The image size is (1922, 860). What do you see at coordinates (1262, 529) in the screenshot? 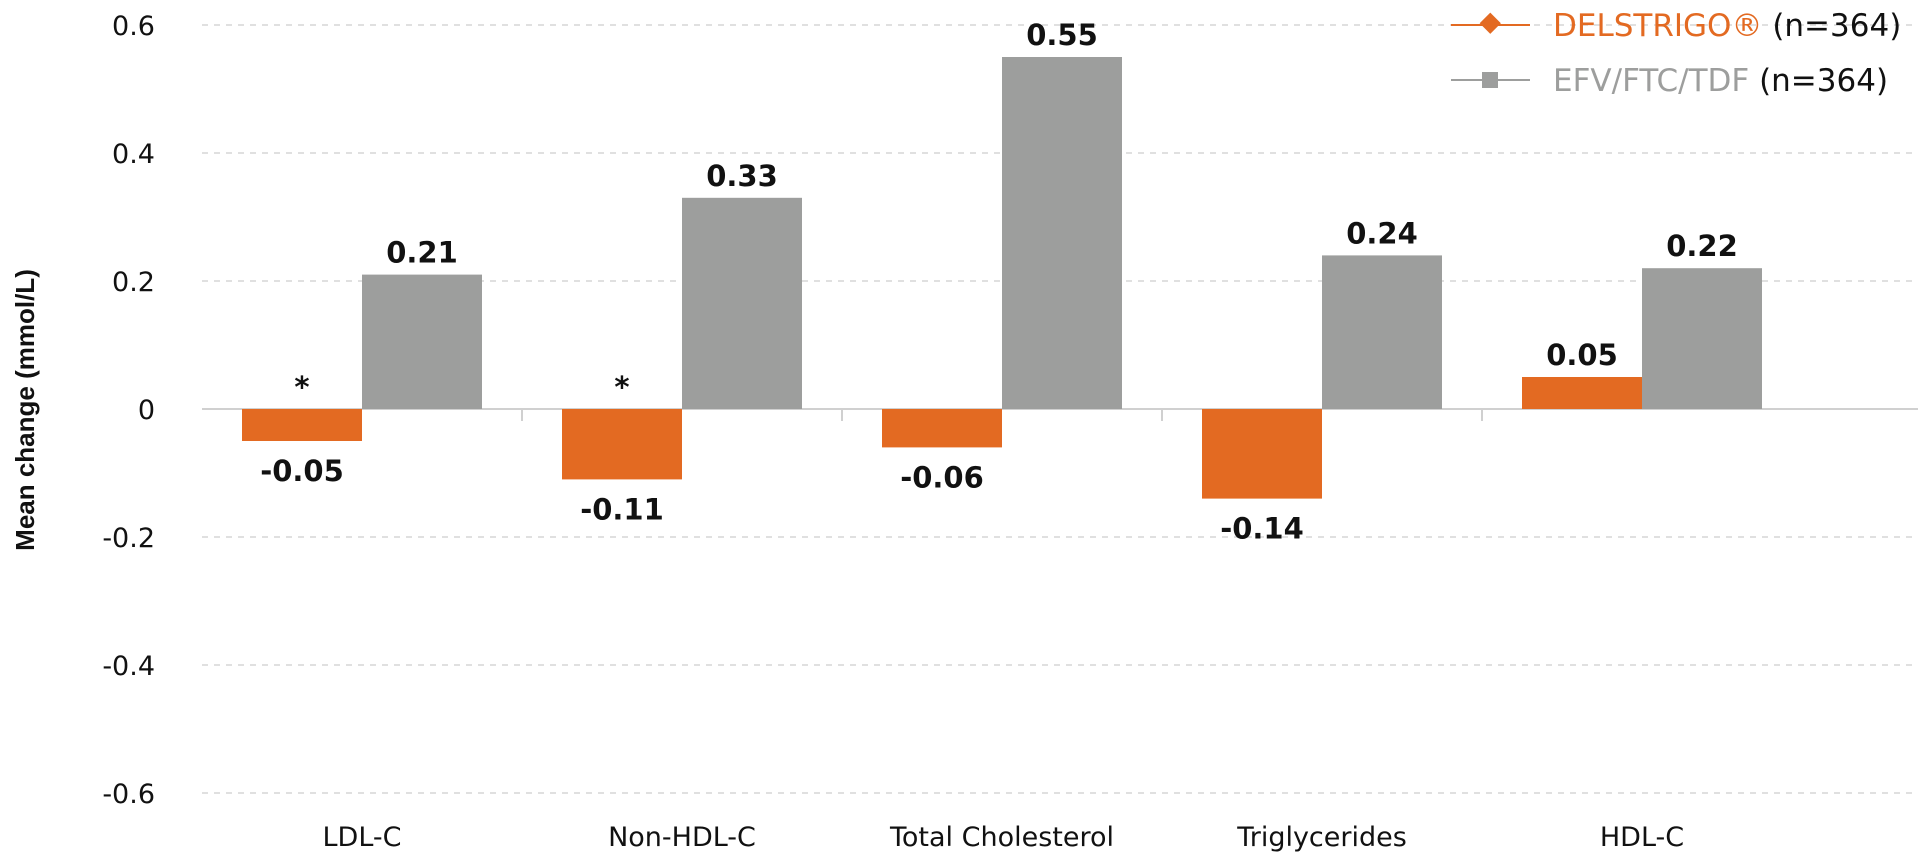
I see `data-label: -0.14` at bounding box center [1262, 529].